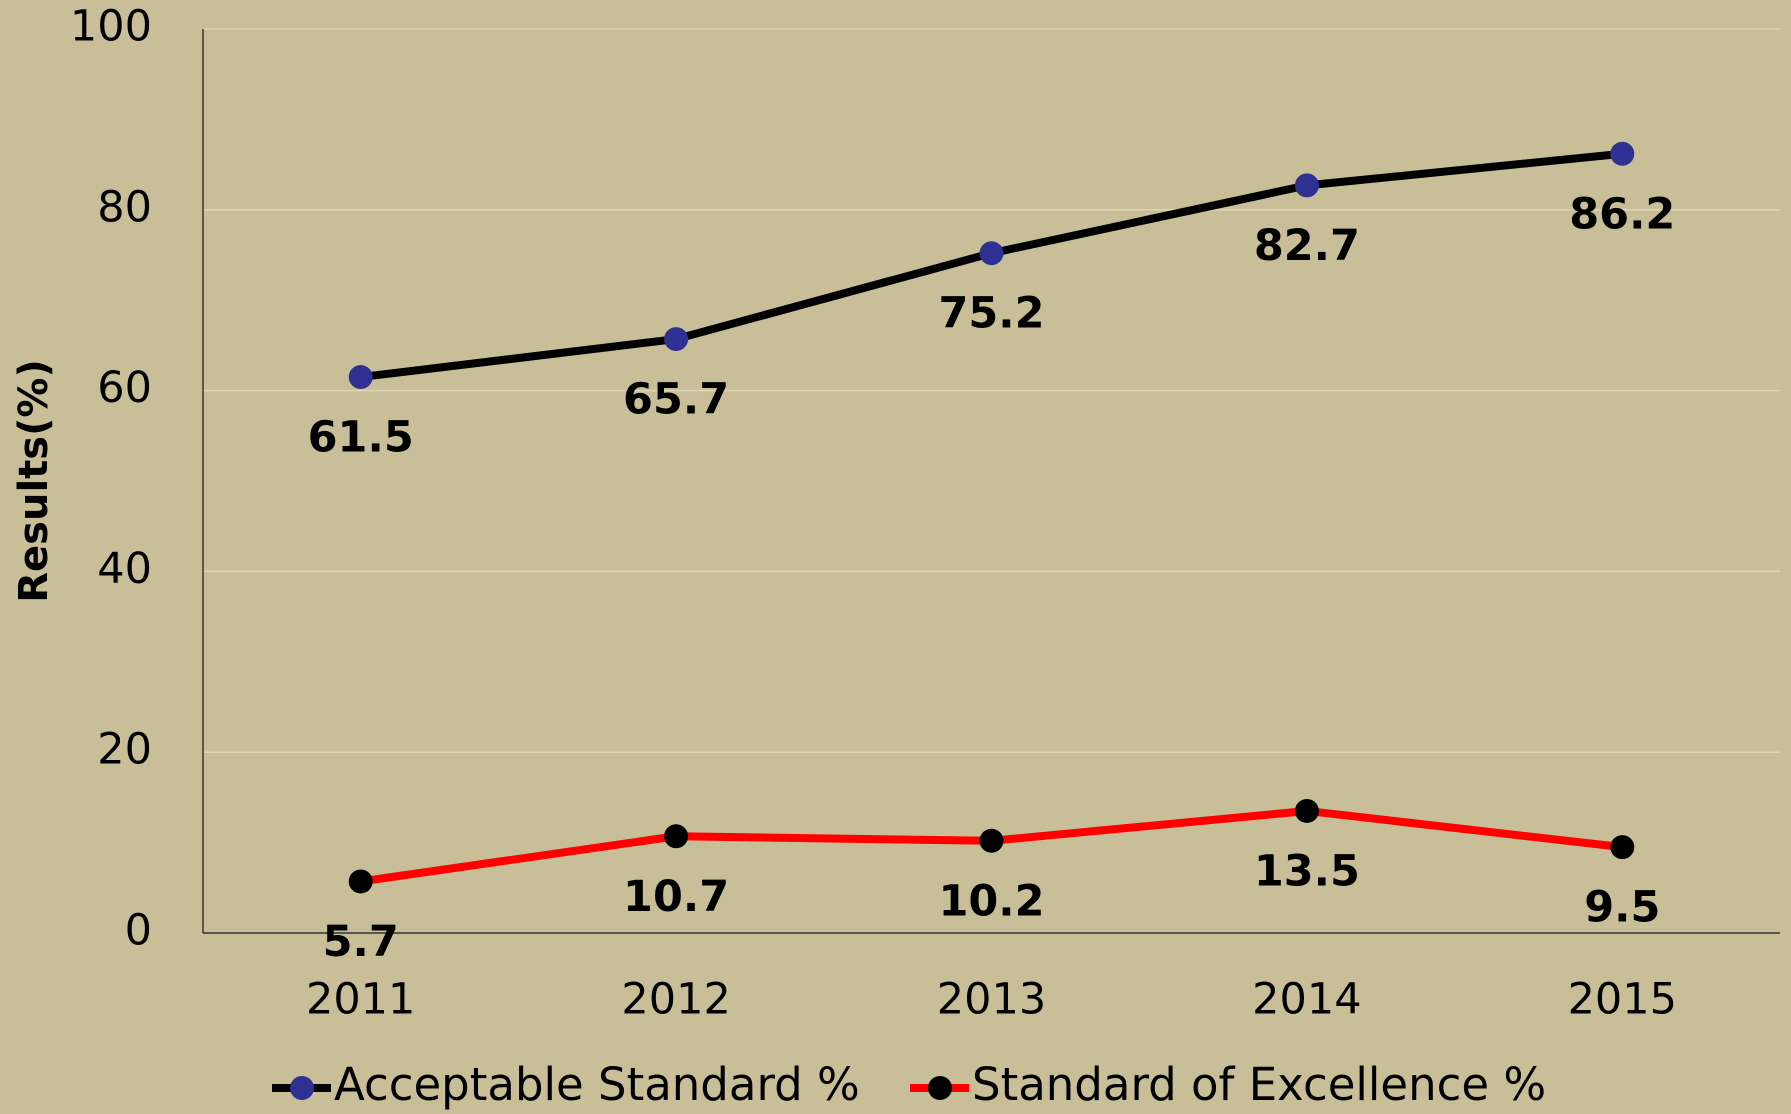 The width and height of the screenshot is (1791, 1114). What do you see at coordinates (361, 942) in the screenshot?
I see `data-label: 5.7` at bounding box center [361, 942].